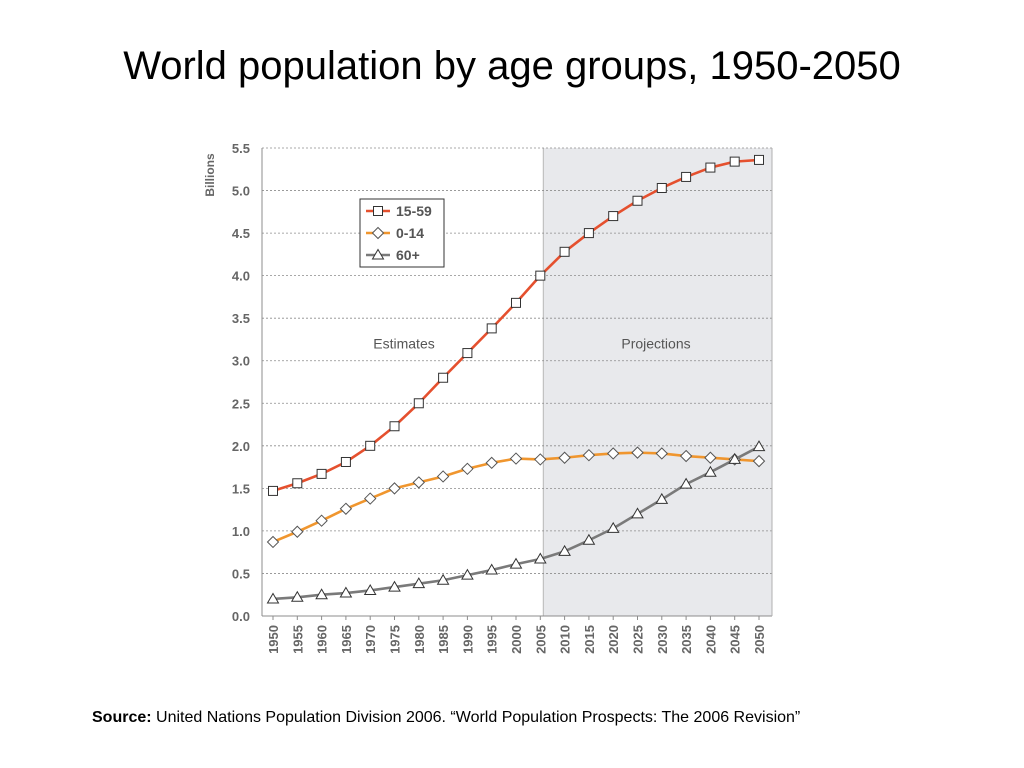 This screenshot has height=768, width=1024. What do you see at coordinates (393, 255) in the screenshot?
I see `legend-item: 60+` at bounding box center [393, 255].